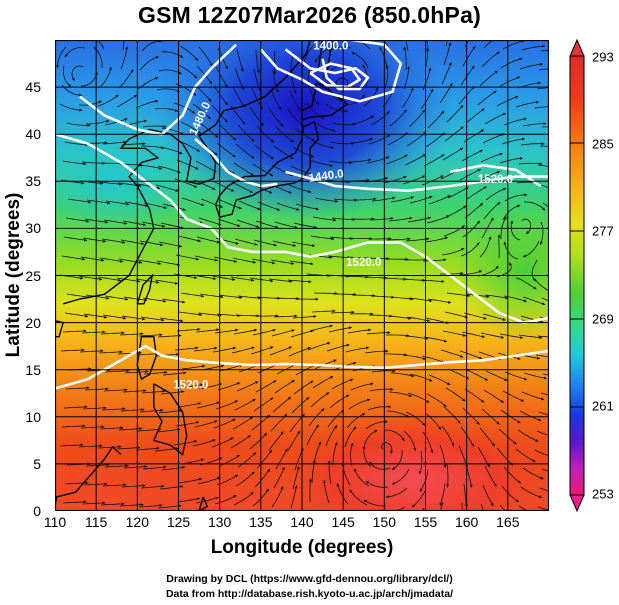  Describe the element at coordinates (236, 162) in the screenshot. I see `contour-line` at that location.